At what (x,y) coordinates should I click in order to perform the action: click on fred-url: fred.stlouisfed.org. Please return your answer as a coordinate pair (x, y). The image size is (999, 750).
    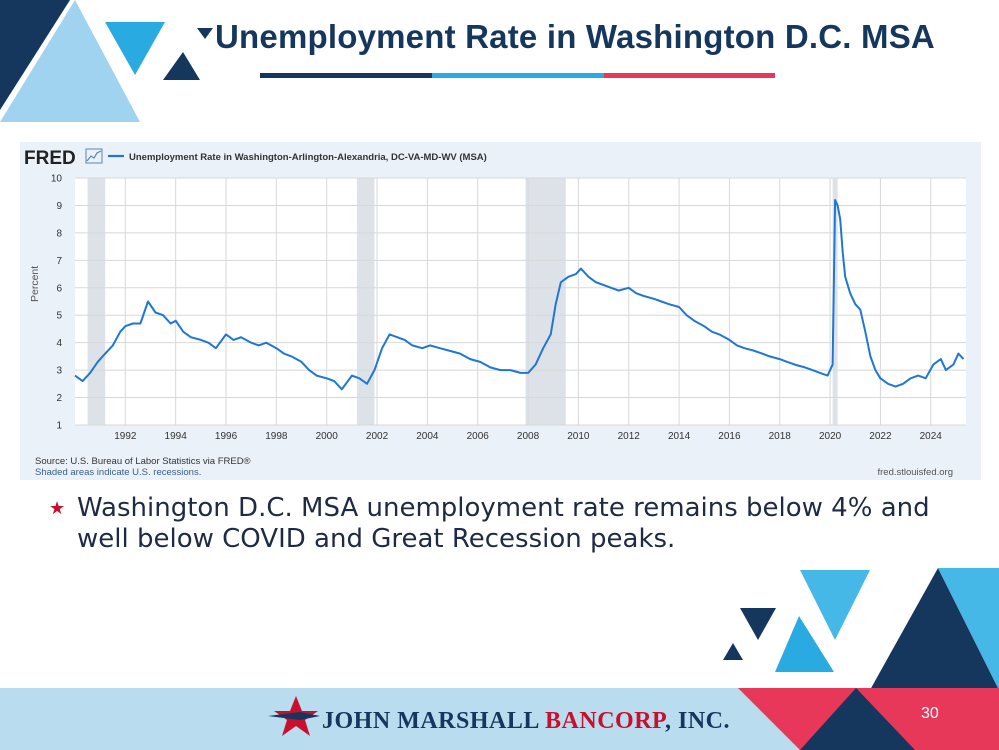
    Looking at the image, I should click on (915, 472).